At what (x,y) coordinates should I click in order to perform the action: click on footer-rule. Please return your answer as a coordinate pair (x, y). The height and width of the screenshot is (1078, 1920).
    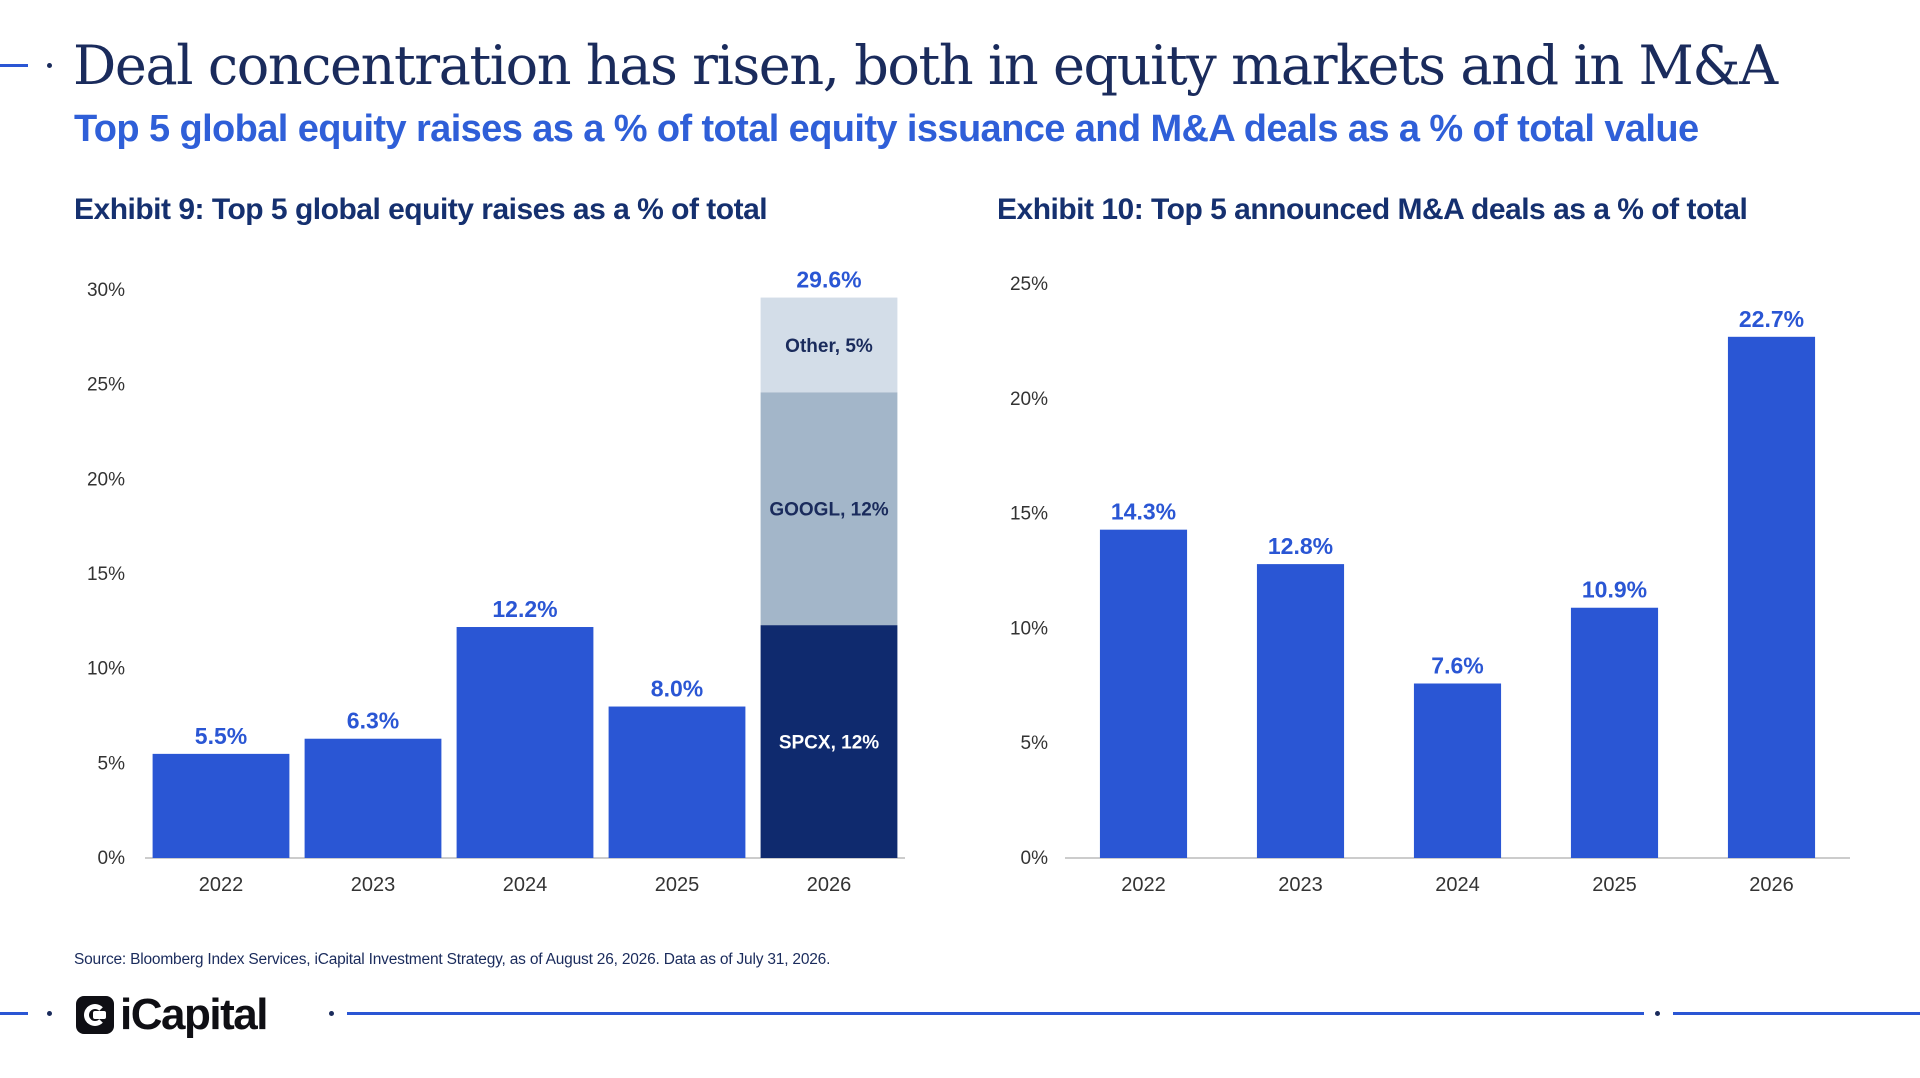
    Looking at the image, I should click on (995, 1013).